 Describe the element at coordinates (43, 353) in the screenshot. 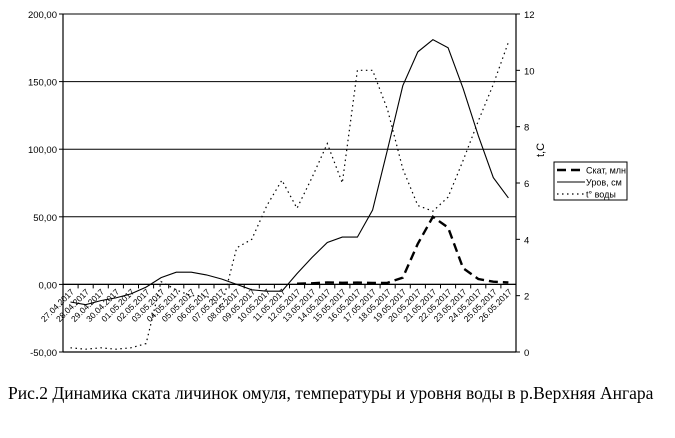

I see `left-tick-label: -50,00` at that location.